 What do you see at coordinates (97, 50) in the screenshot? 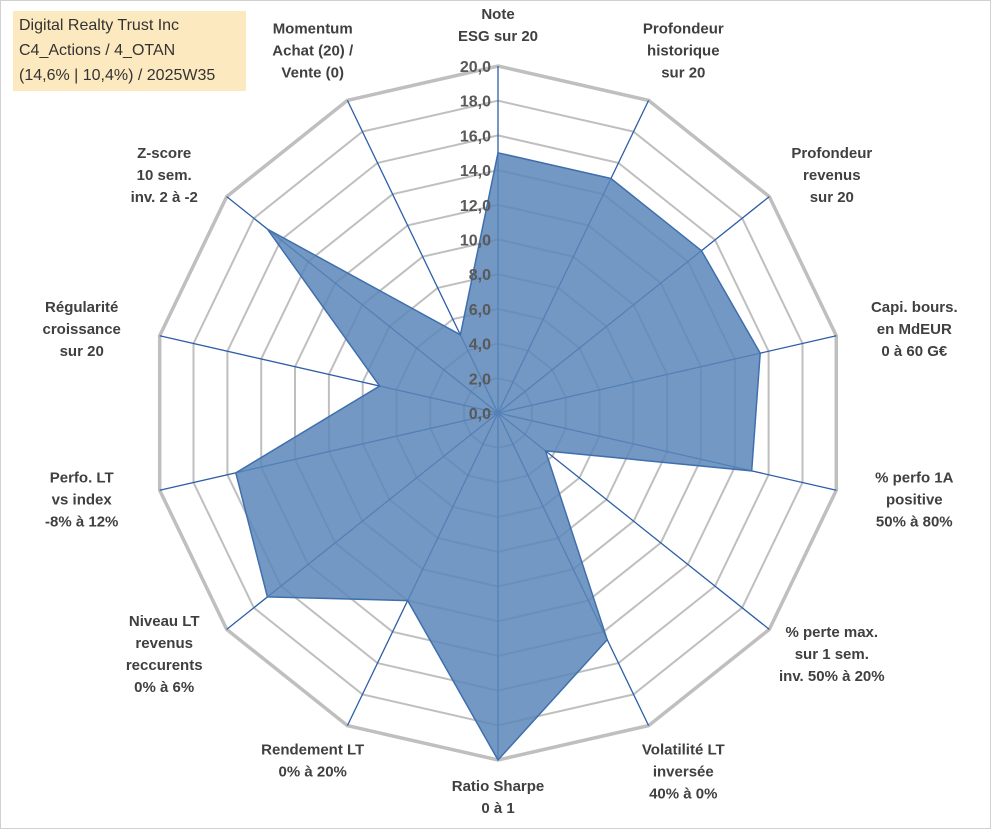
I see `info-line-category: C4_Actions / 4_OTAN` at bounding box center [97, 50].